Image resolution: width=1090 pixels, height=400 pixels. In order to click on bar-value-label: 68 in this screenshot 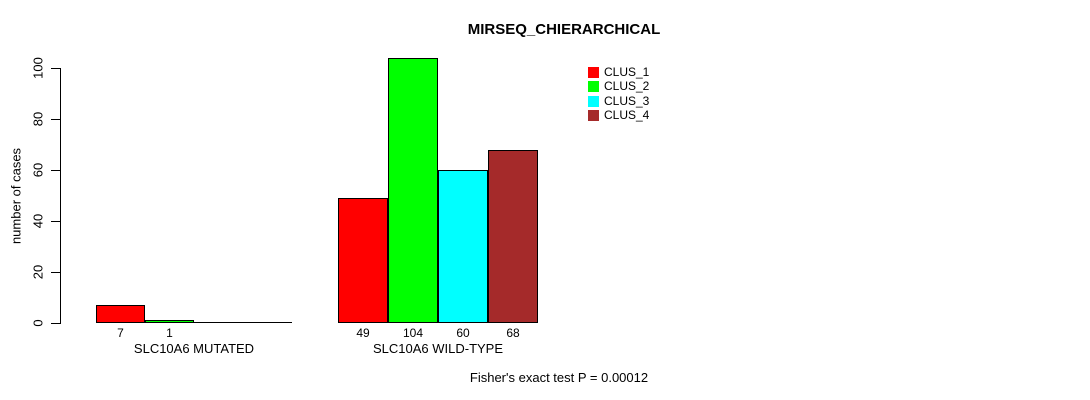, I will do `click(513, 333)`.